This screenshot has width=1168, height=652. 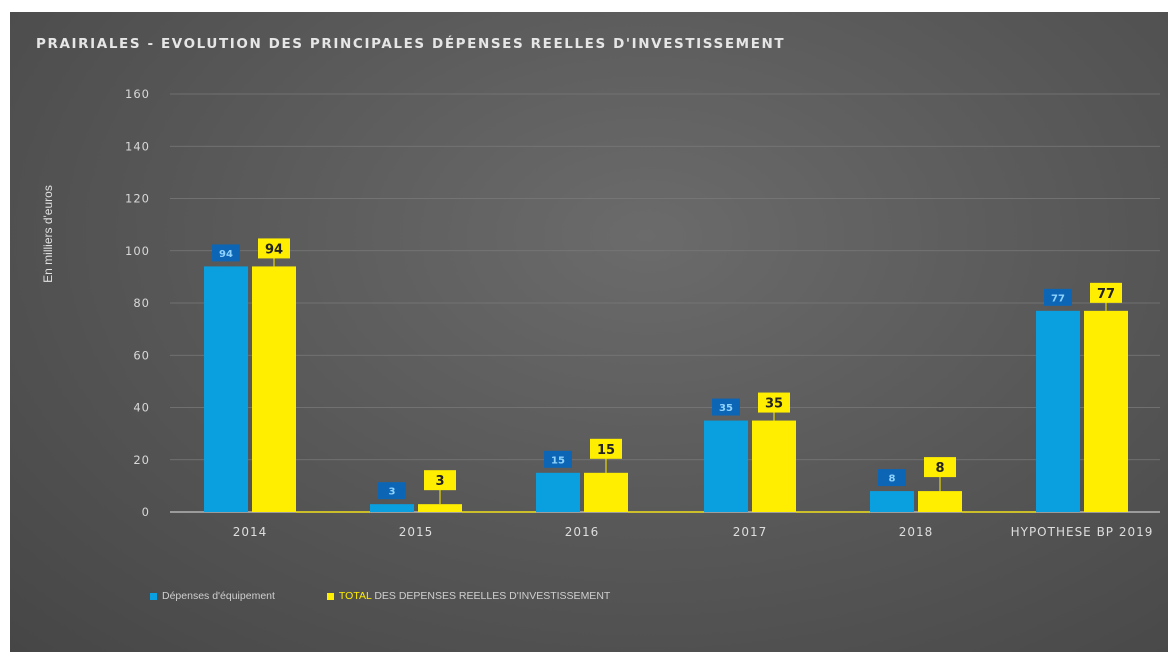 I want to click on data-label-total: 8, so click(x=939, y=468).